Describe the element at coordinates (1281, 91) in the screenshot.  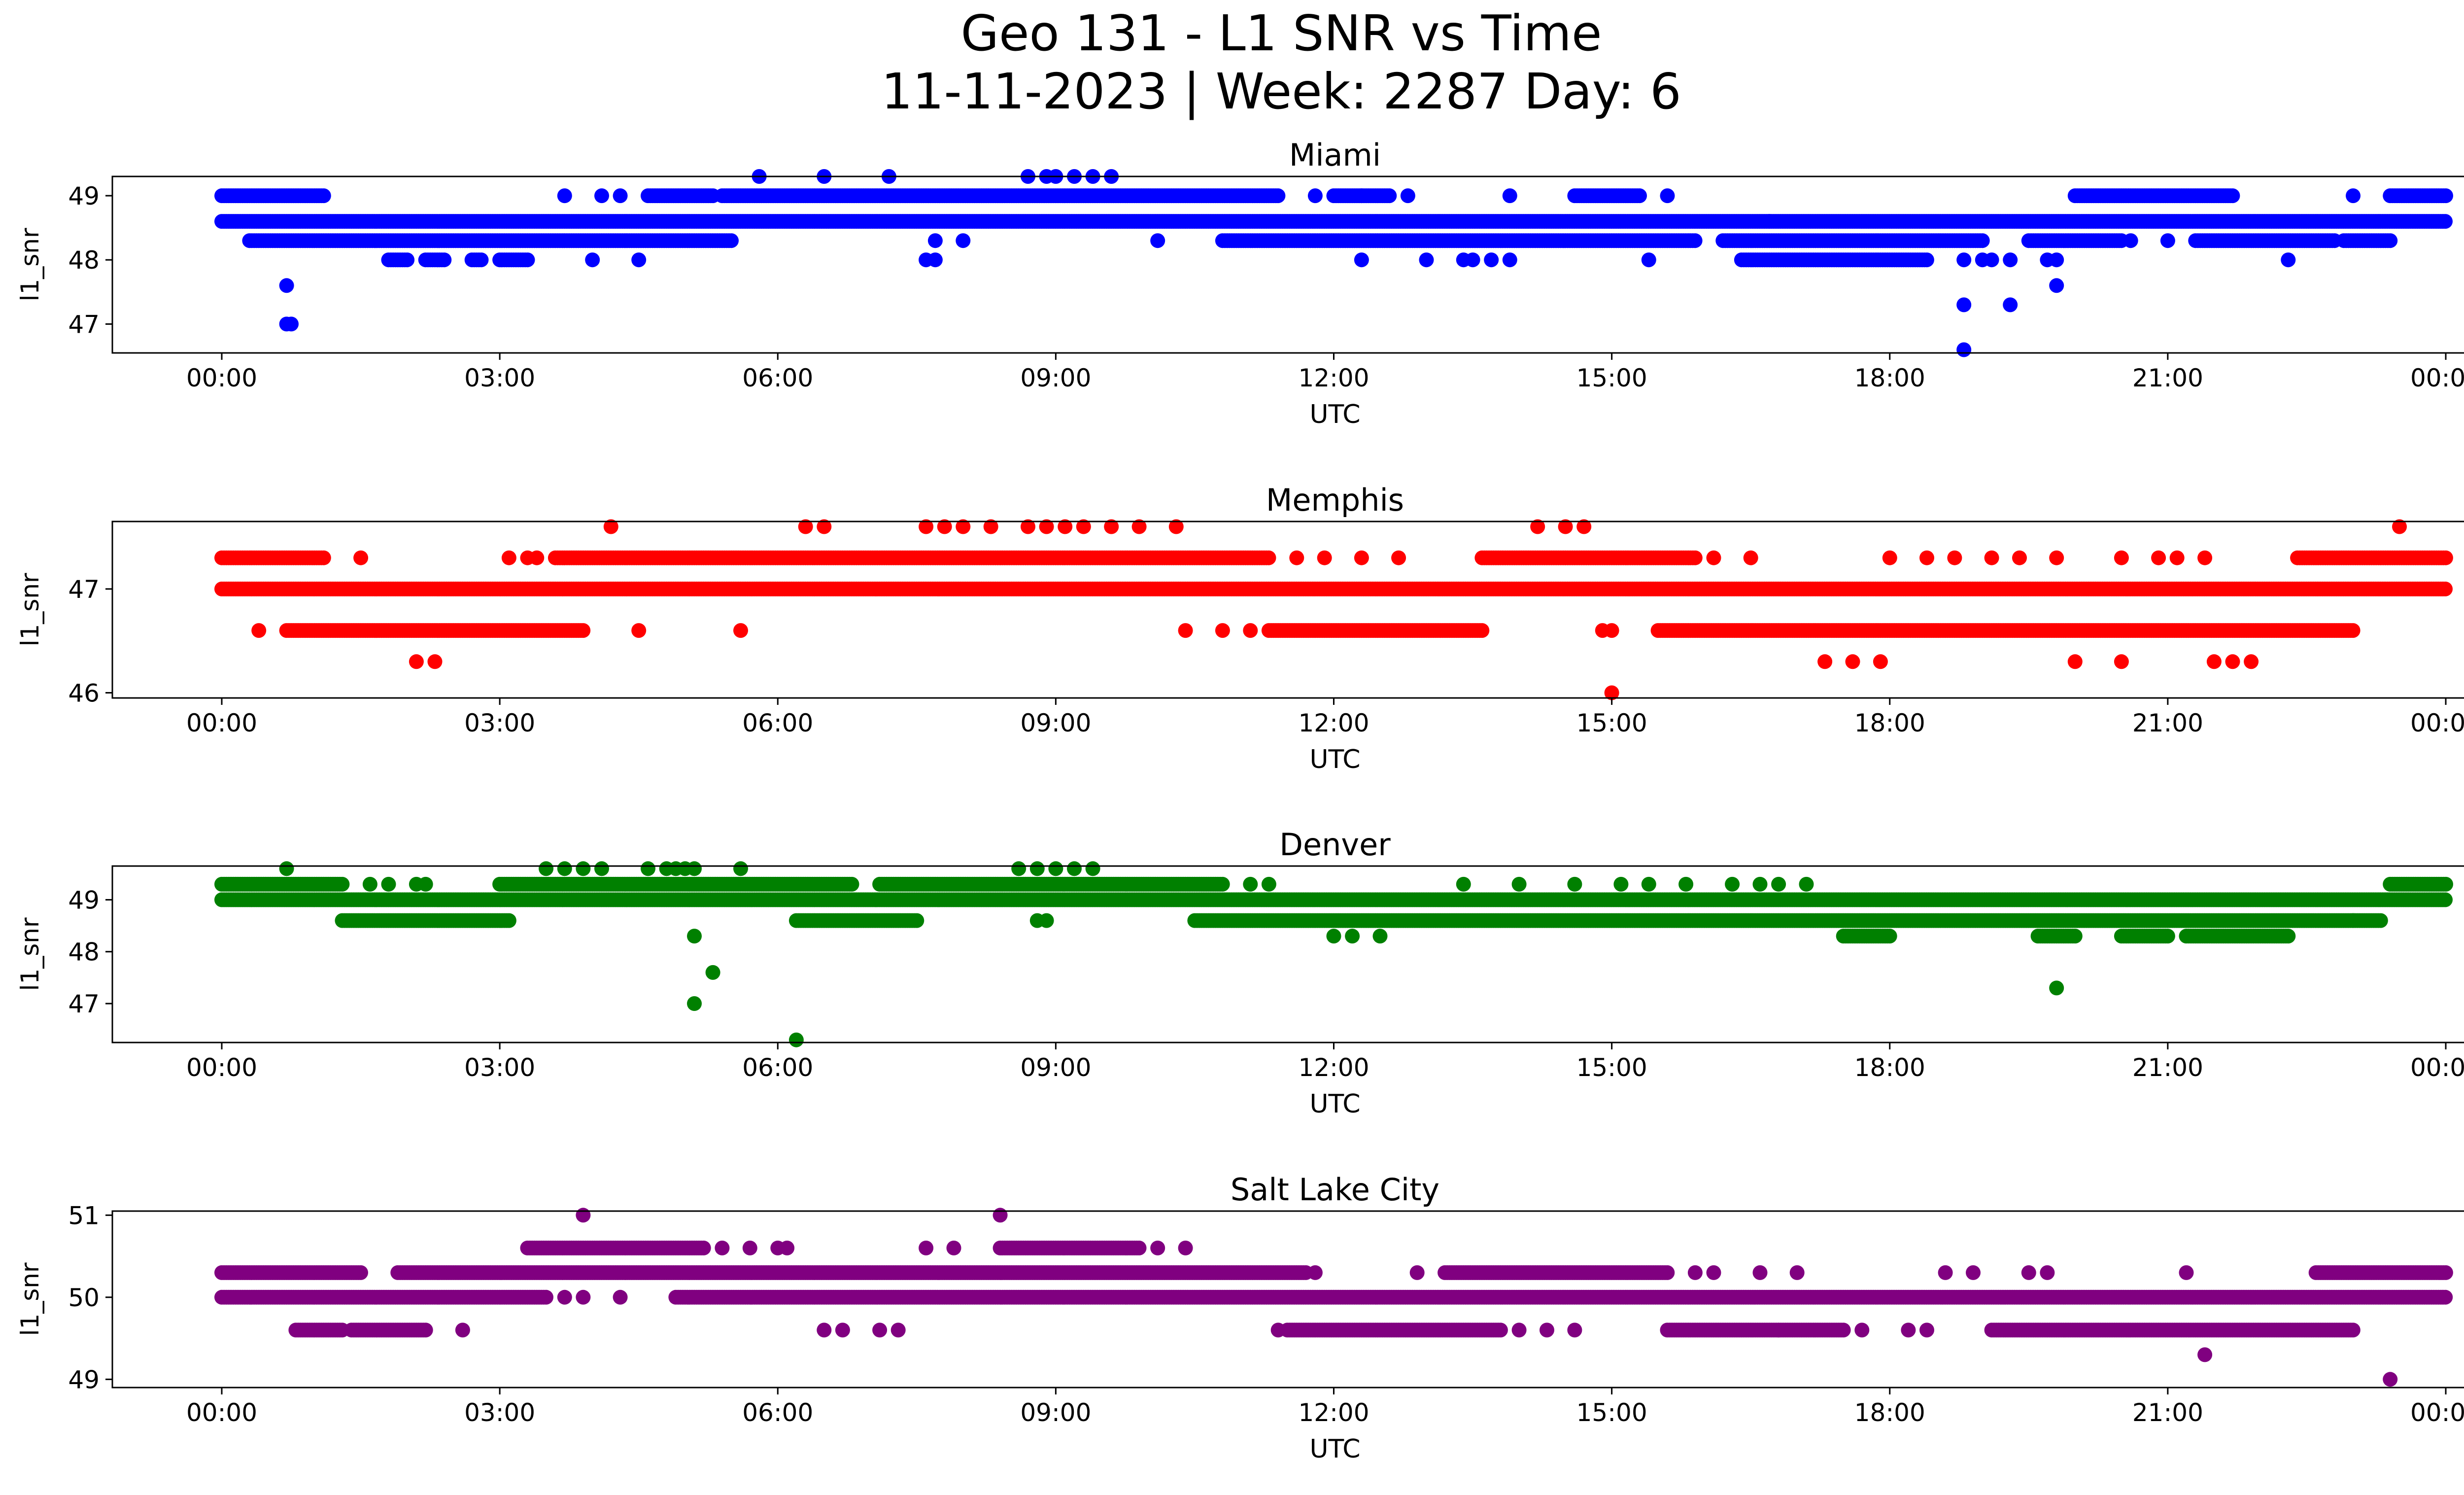
I see `figure-title-line2: 11-11-2023 | Week: 2287 Day: 6` at that location.